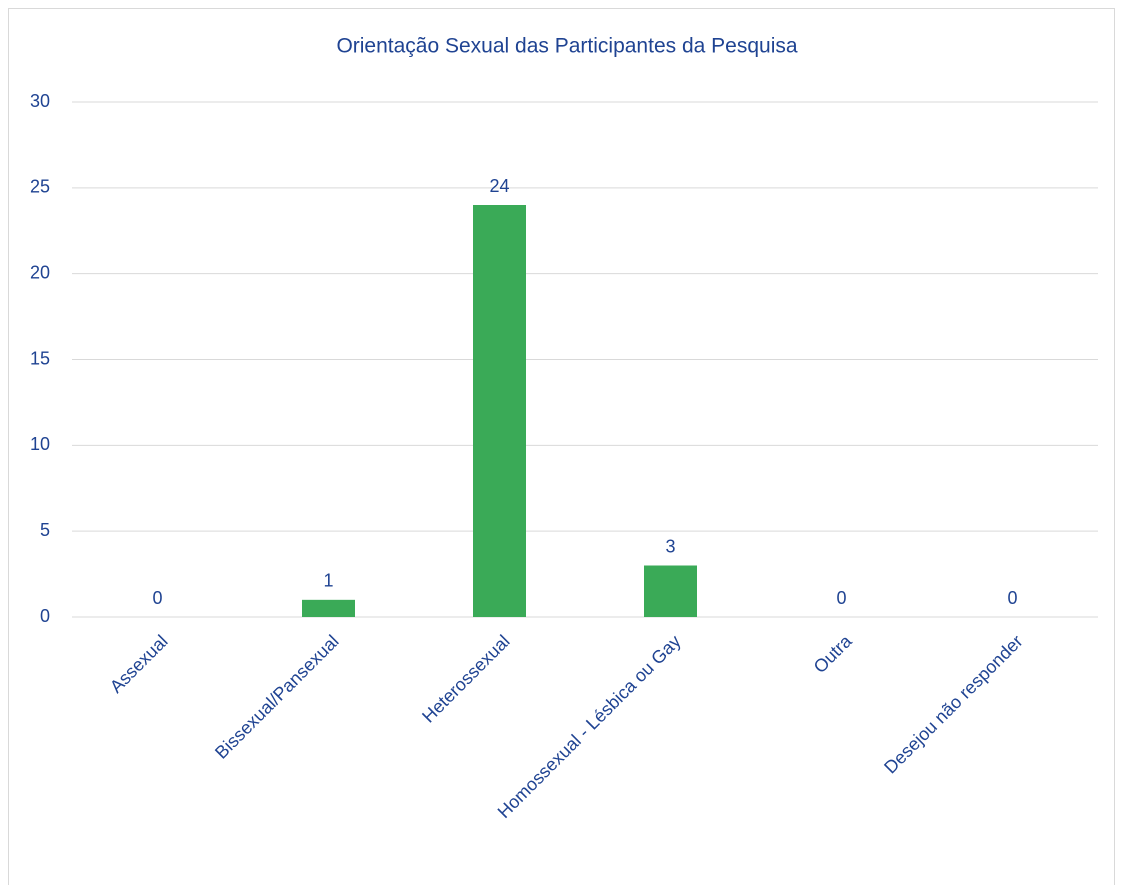  What do you see at coordinates (40, 272) in the screenshot?
I see `y-tick-label: 20` at bounding box center [40, 272].